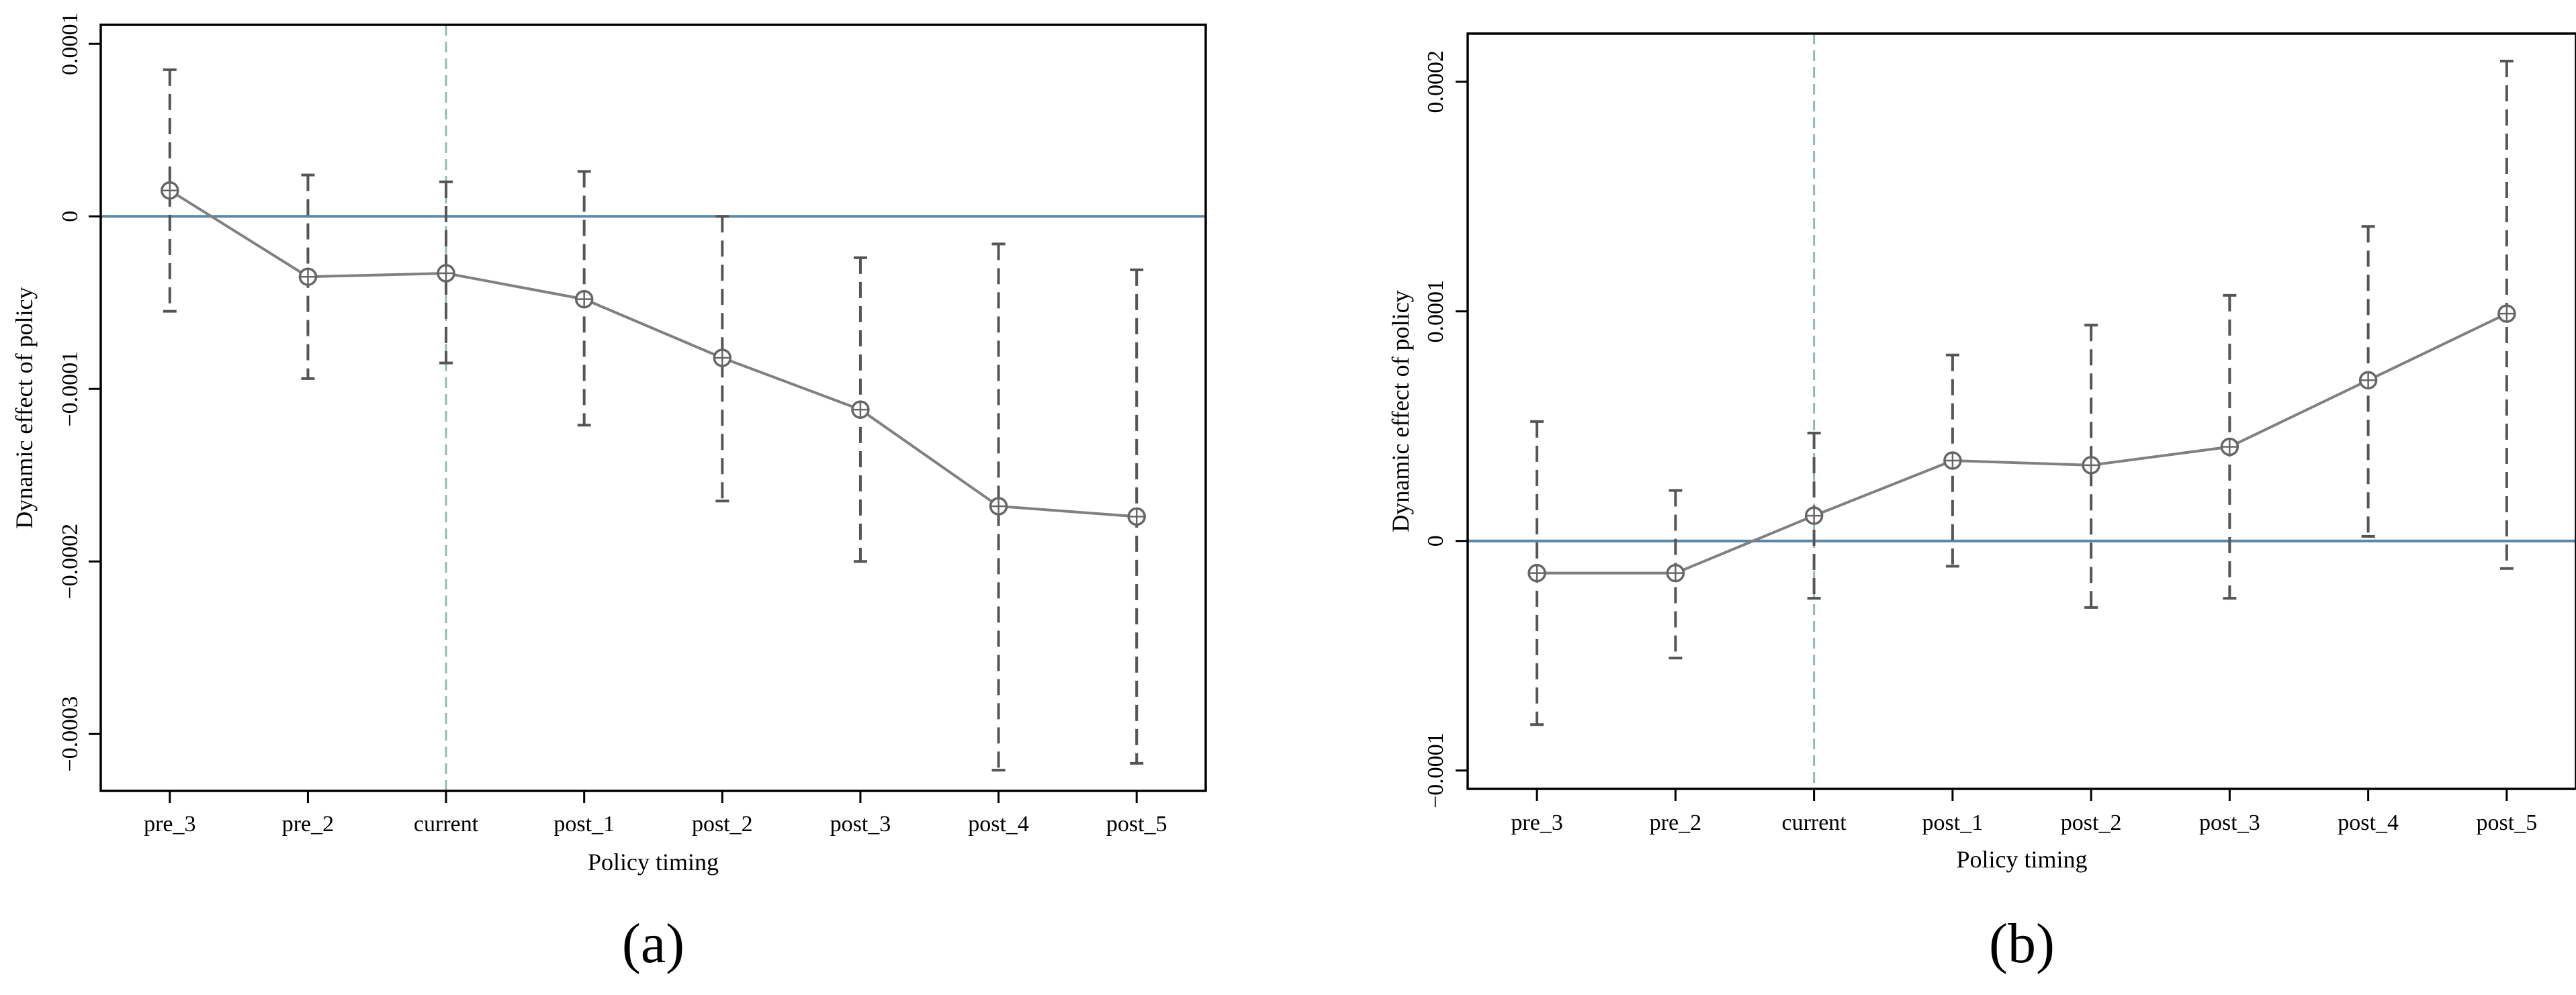  Describe the element at coordinates (1436, 81) in the screenshot. I see `y-tick-label: 0.0002` at that location.